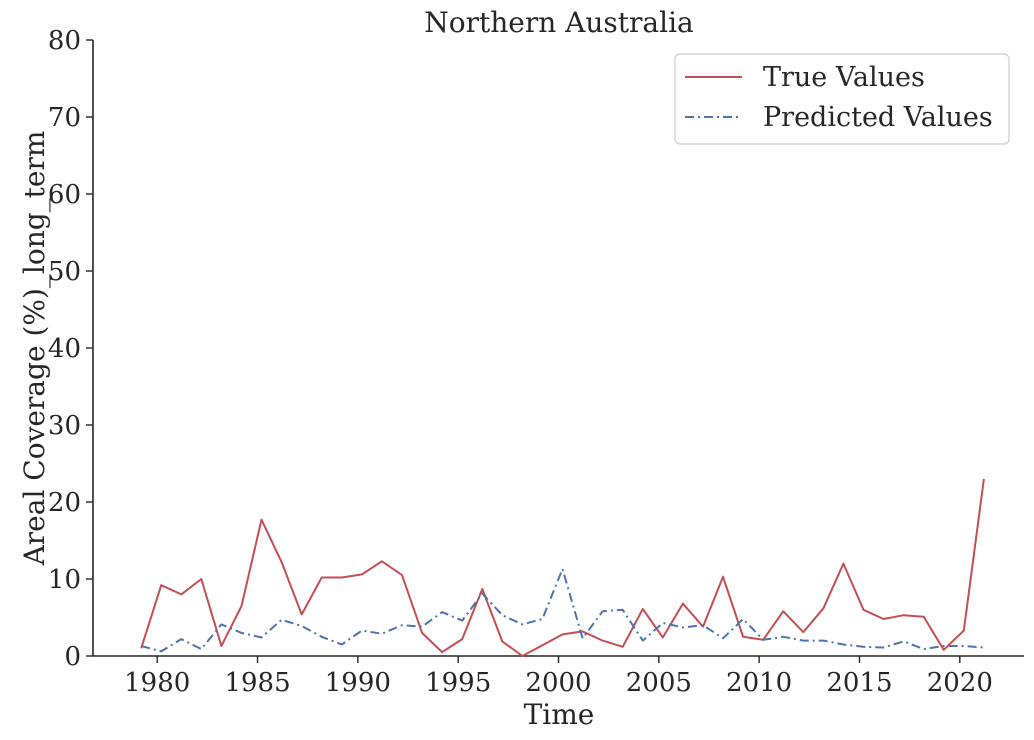 The height and width of the screenshot is (740, 1034). I want to click on legend-frame, so click(842, 99).